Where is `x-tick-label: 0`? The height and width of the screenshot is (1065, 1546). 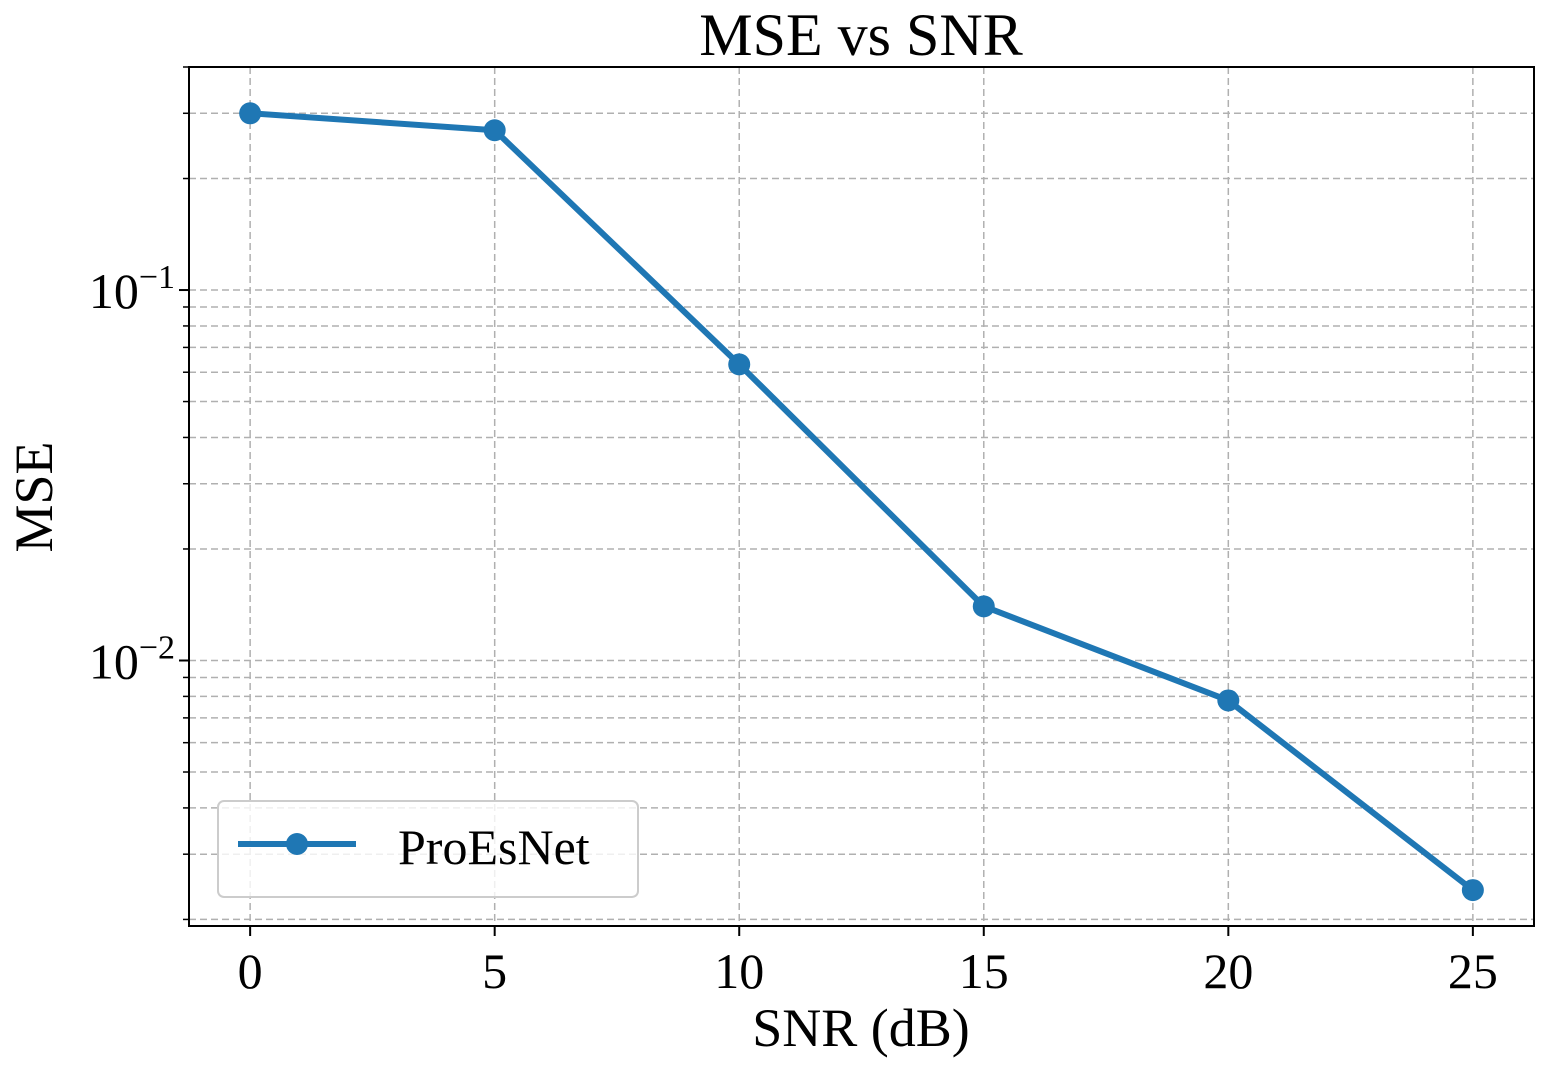 x-tick-label: 0 is located at coordinates (250, 971).